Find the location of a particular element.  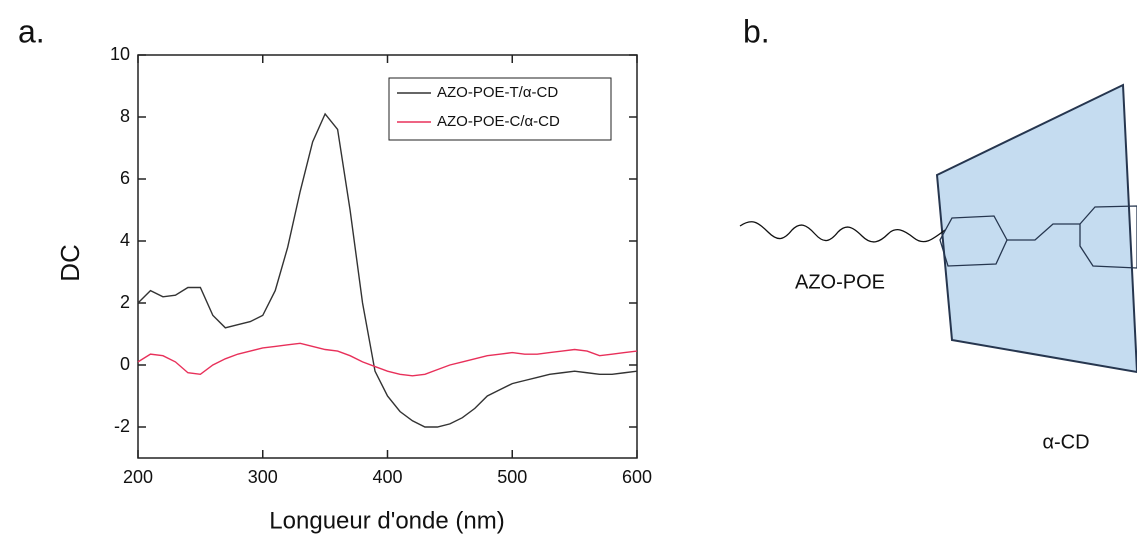

panel-label: a. is located at coordinates (31, 31).